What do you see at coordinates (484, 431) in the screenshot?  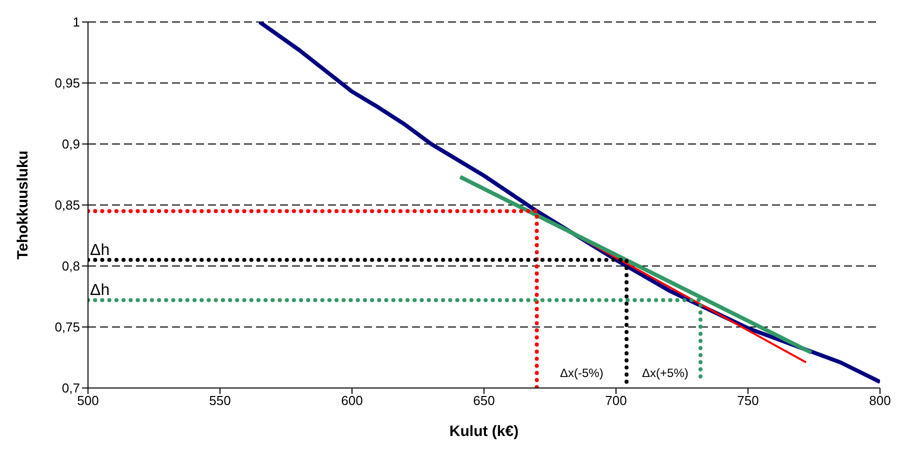 I see `x-axis-title: Kulut (k€)` at bounding box center [484, 431].